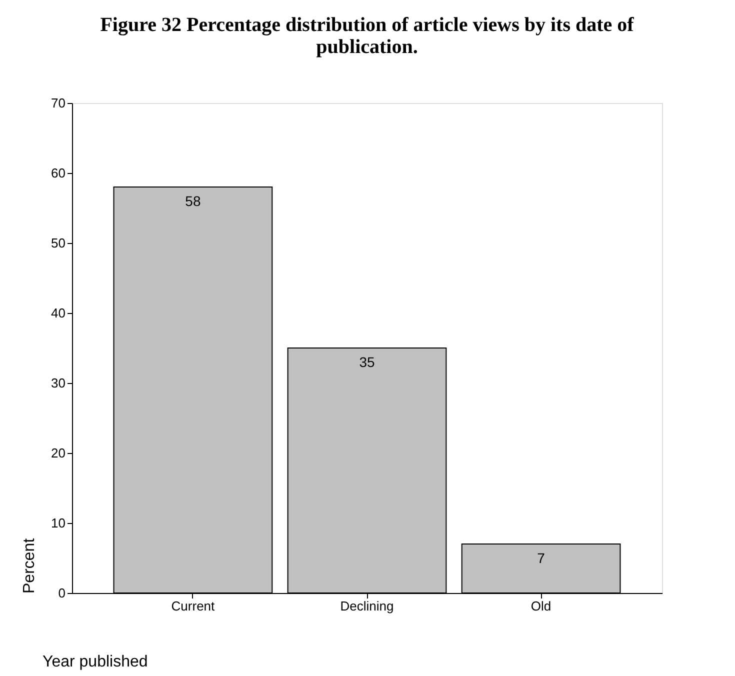 This screenshot has width=735, height=676. What do you see at coordinates (541, 606) in the screenshot?
I see `x-tick-label: Old` at bounding box center [541, 606].